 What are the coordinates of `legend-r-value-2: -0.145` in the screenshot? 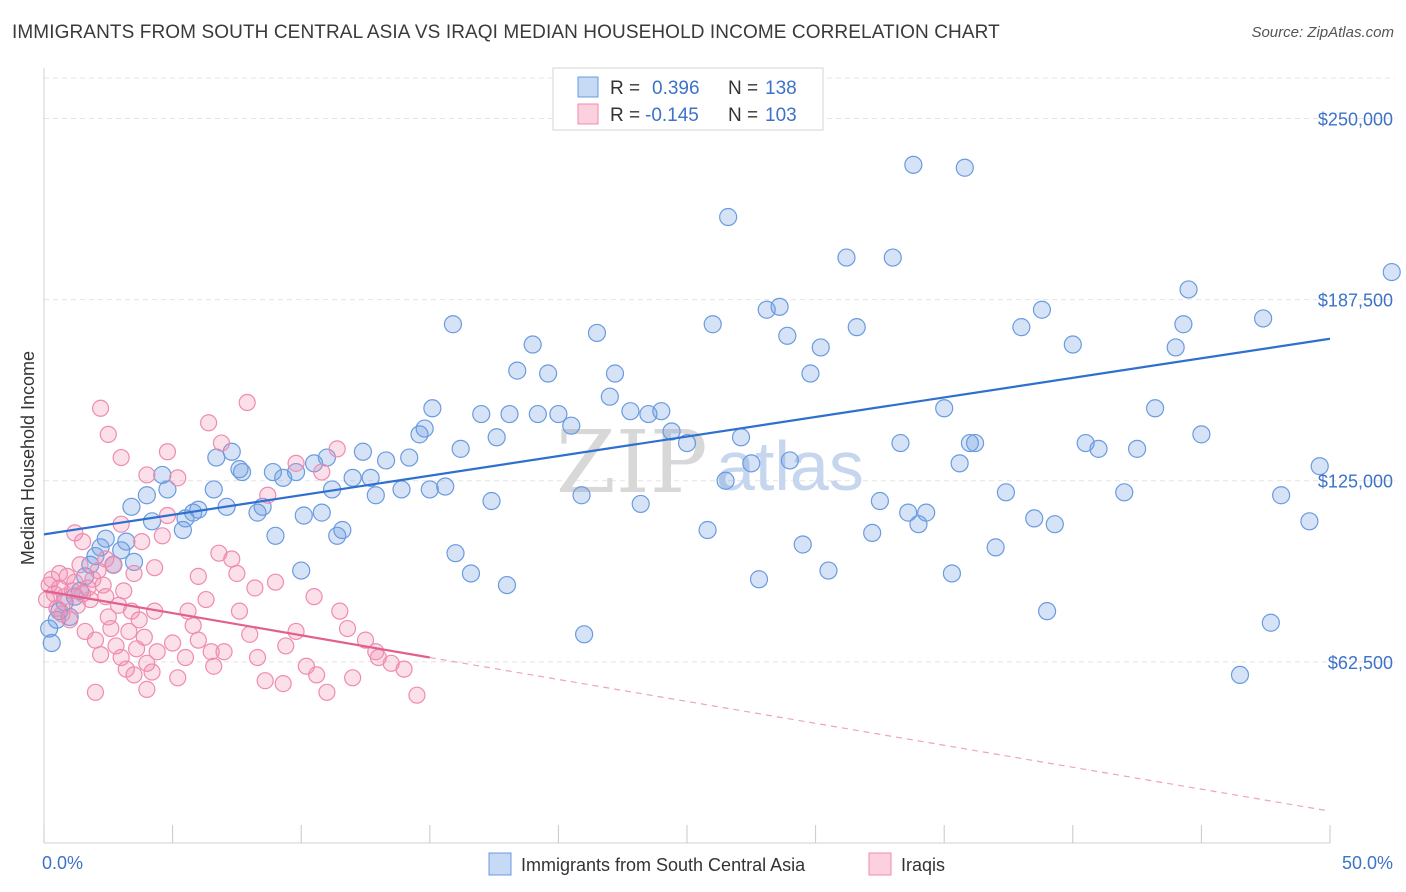 It's located at (672, 115).